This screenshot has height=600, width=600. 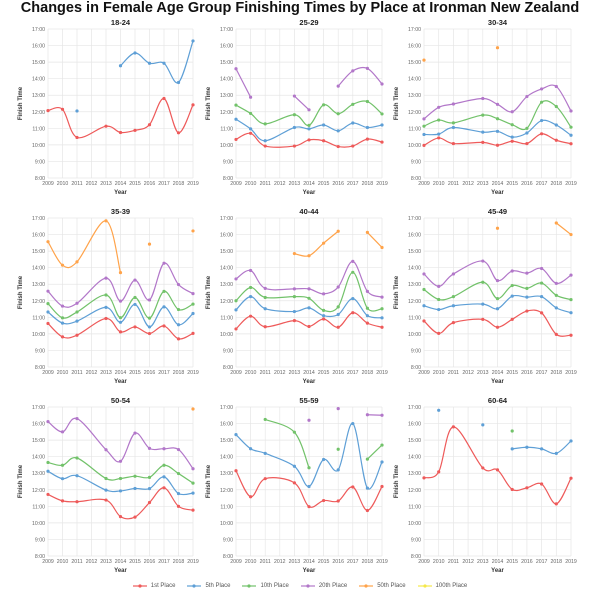 What do you see at coordinates (382, 586) in the screenshot?
I see `legend-item: 50th Place` at bounding box center [382, 586].